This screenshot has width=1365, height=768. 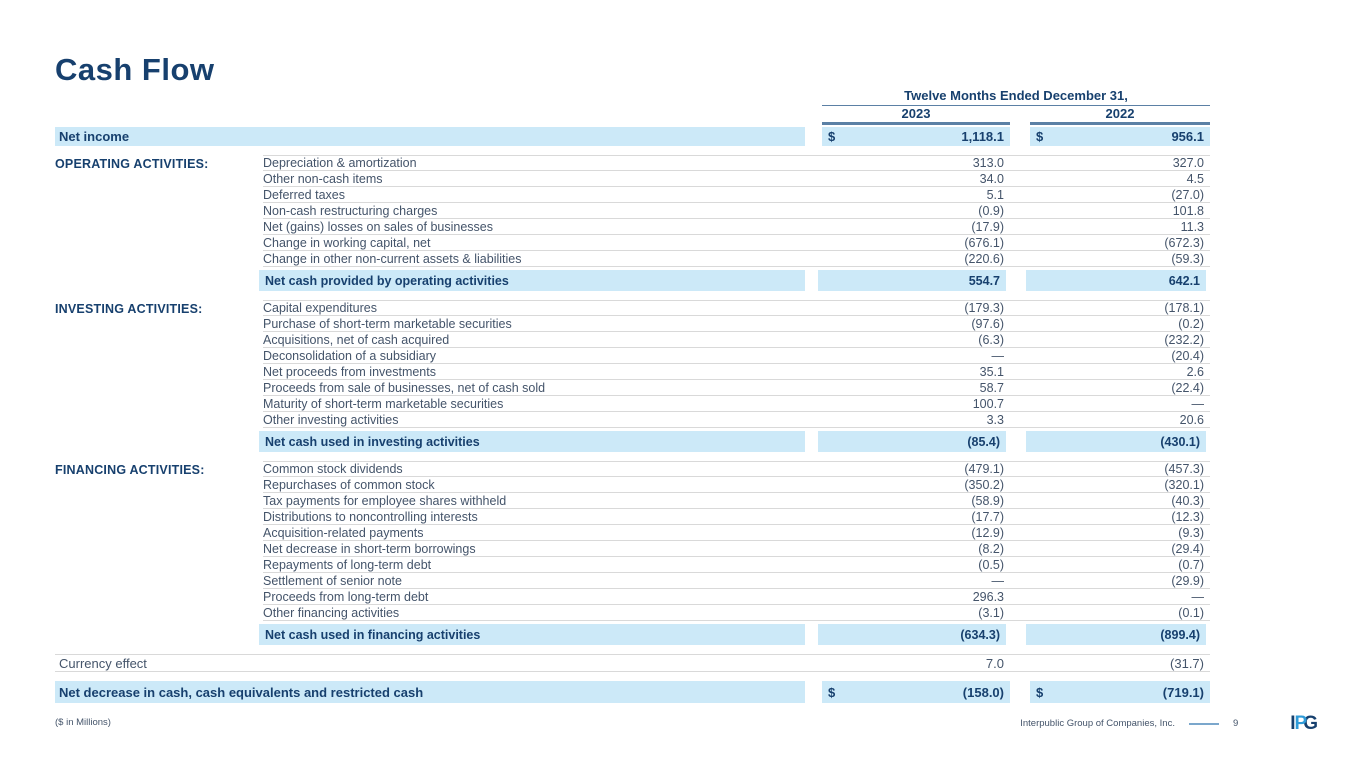 I want to click on row-label: Net proceeds from investments, so click(x=349, y=371).